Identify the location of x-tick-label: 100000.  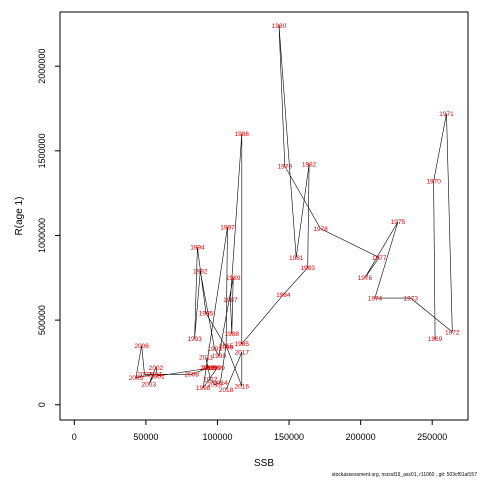
(217, 437).